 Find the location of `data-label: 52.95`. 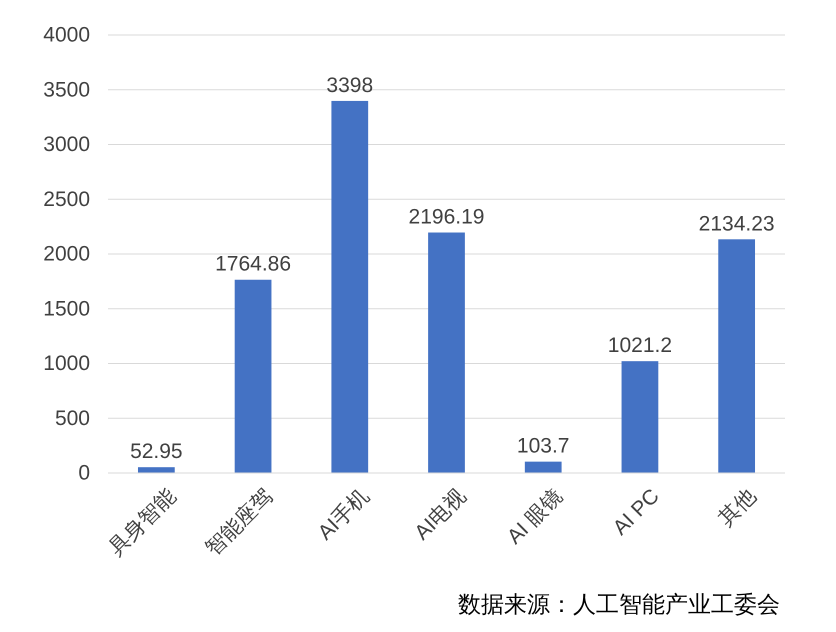

data-label: 52.95 is located at coordinates (156, 452).